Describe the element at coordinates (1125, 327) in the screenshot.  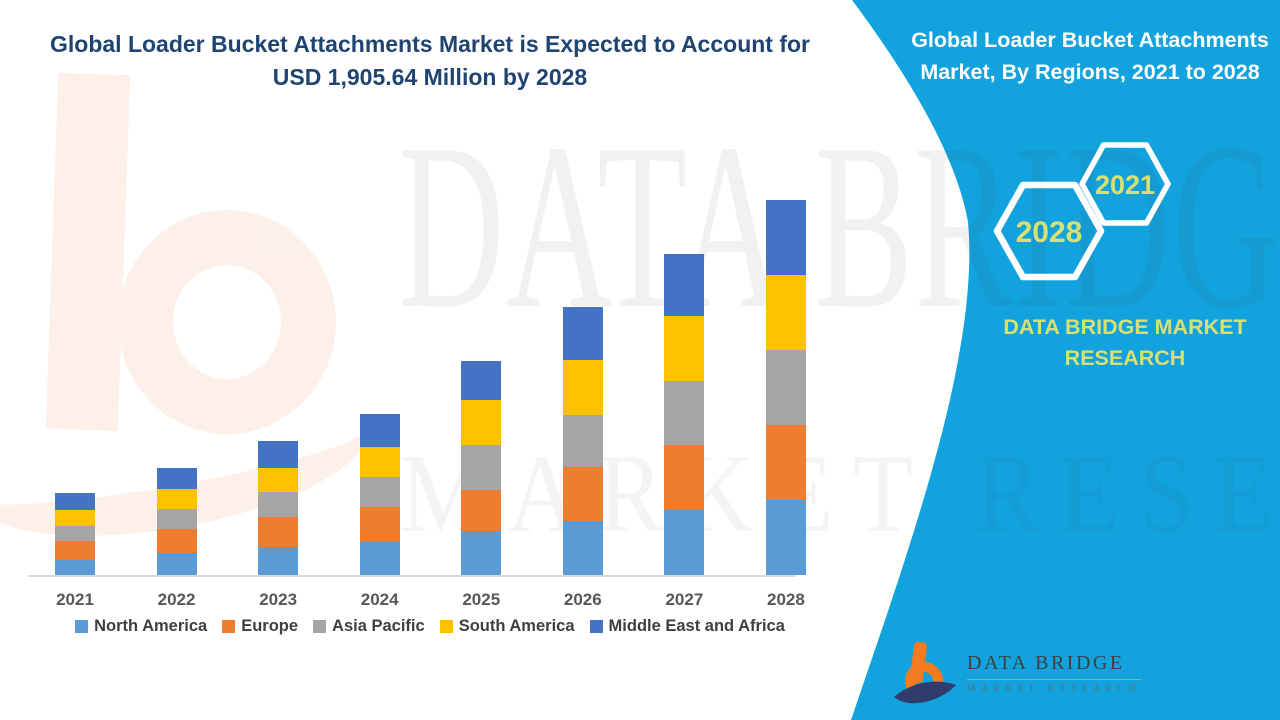
I see `panel-brand-line1: DATA BRIDGE MARKET` at that location.